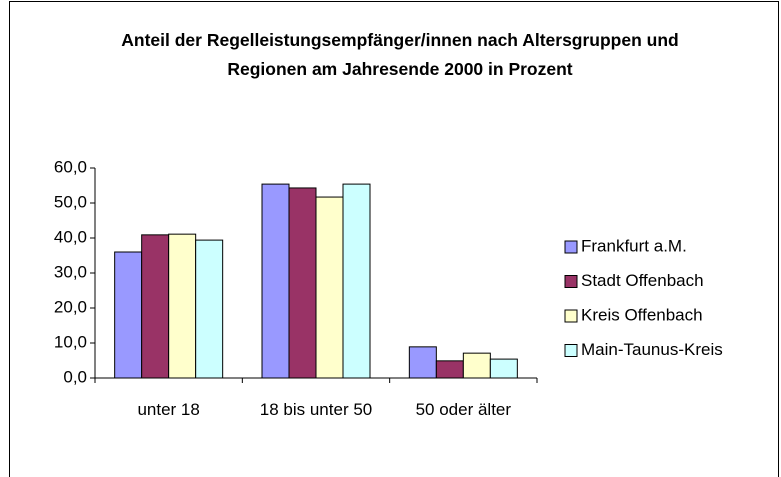 The image size is (781, 477). I want to click on y-tick-label: 40,0, so click(70, 236).